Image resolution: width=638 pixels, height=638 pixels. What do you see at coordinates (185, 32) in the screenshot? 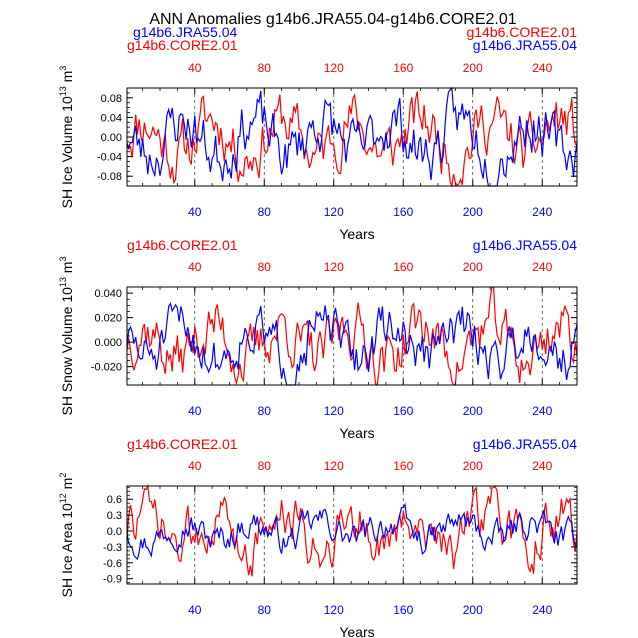
I see `top-legend-left-blue: g14b6.JRA55.04` at bounding box center [185, 32].